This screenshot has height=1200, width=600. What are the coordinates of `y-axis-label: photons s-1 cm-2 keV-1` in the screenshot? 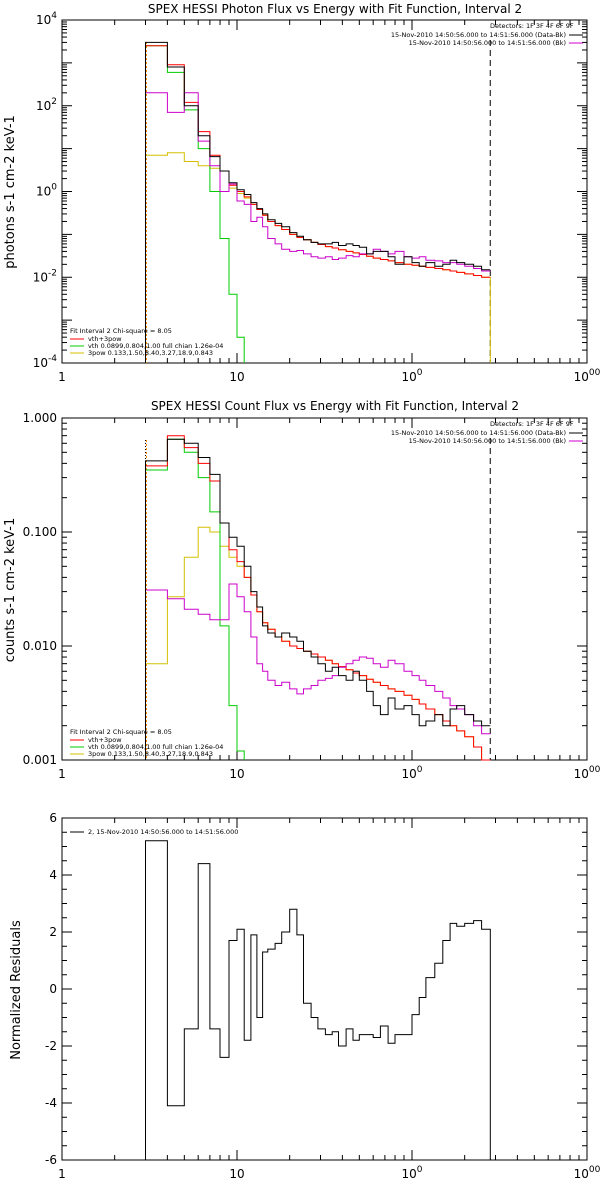 It's located at (10, 192).